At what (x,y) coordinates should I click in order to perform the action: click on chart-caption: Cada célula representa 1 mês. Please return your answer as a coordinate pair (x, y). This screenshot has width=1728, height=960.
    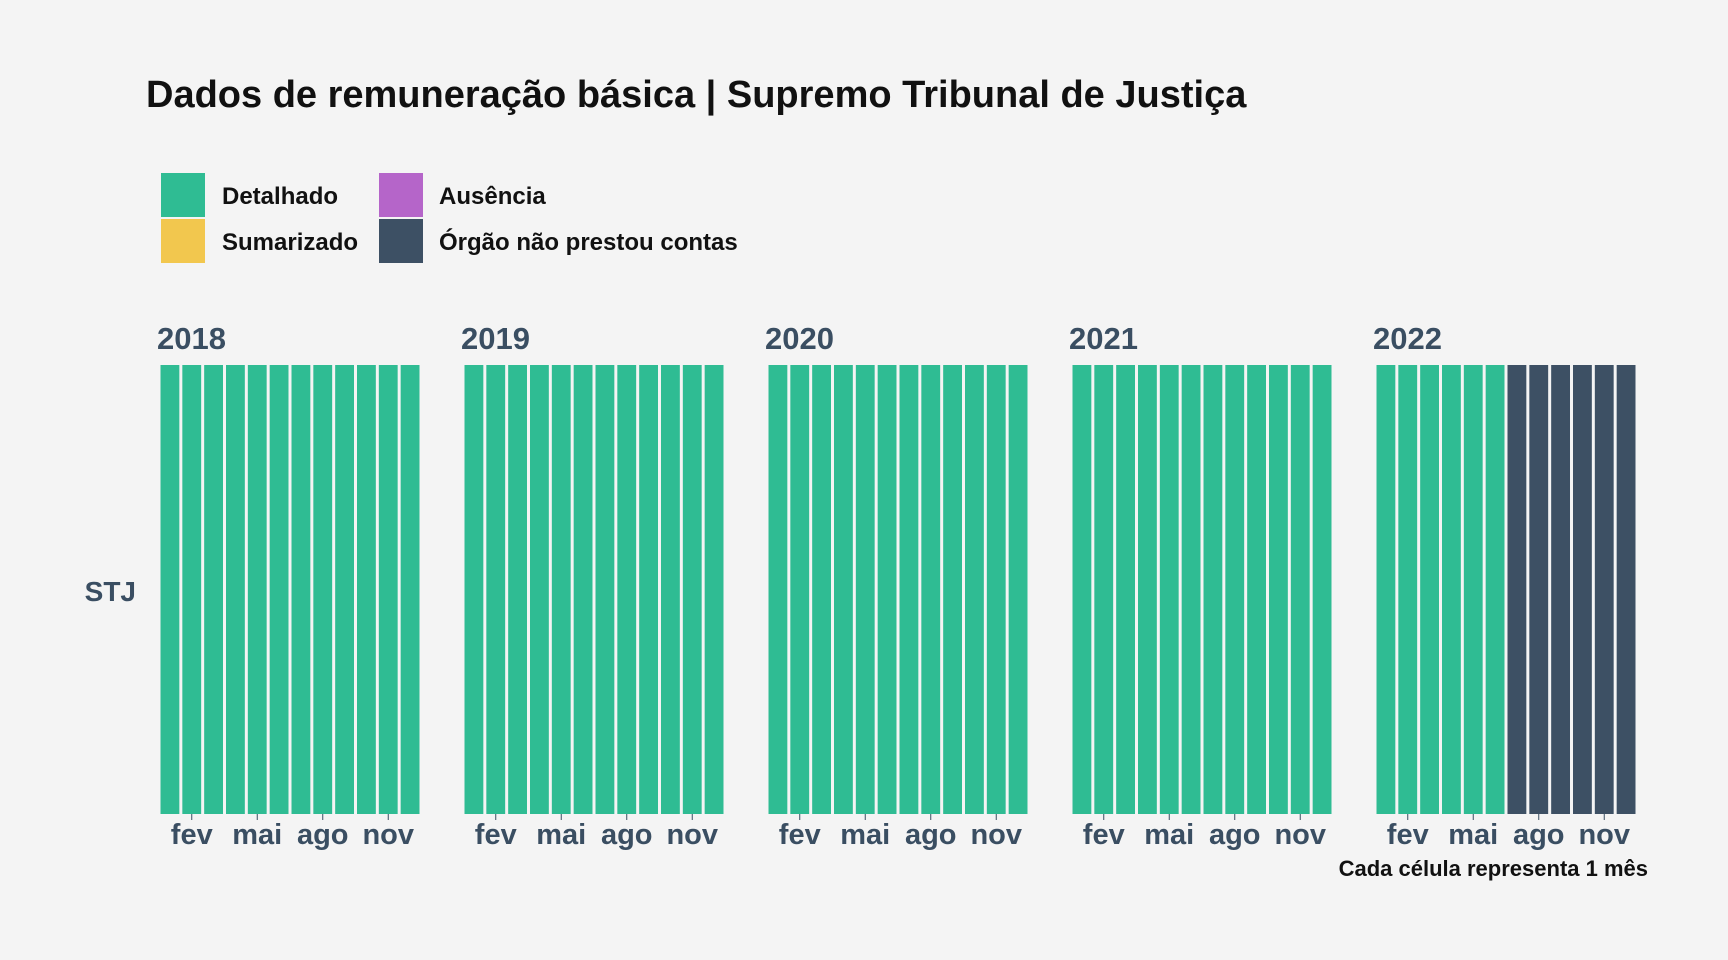
    Looking at the image, I should click on (1493, 868).